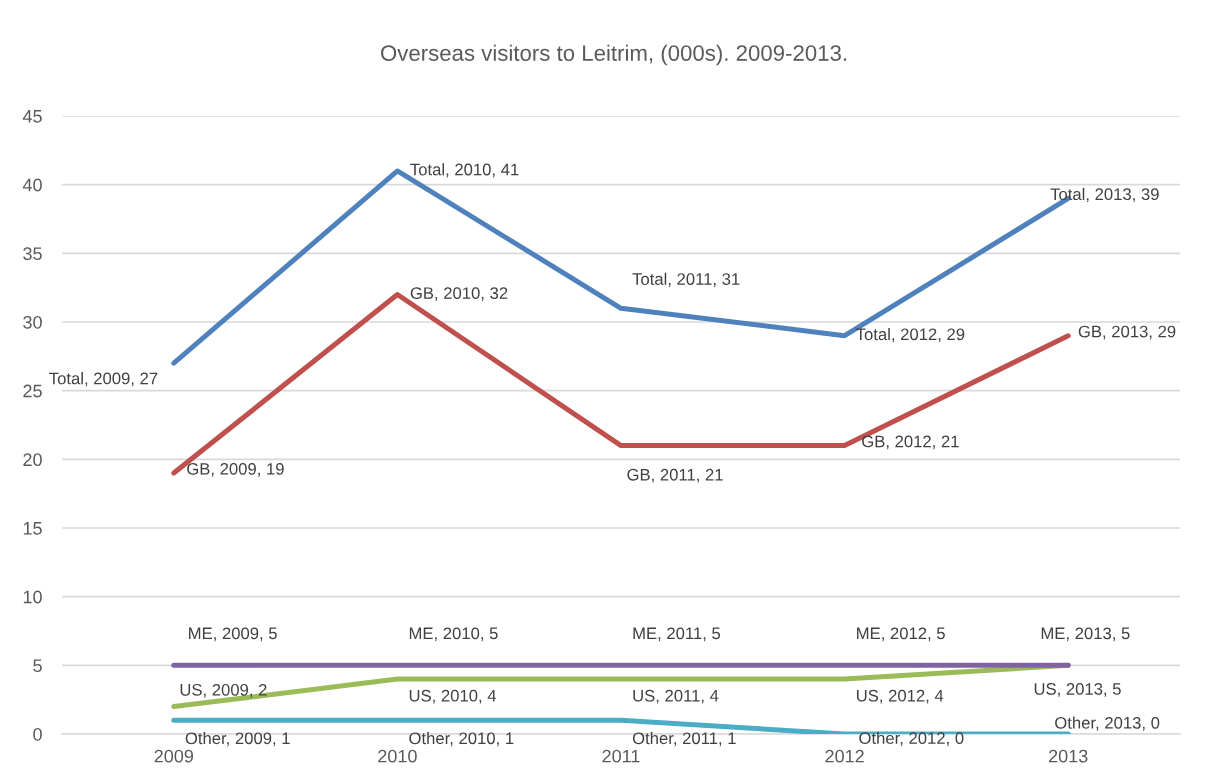  Describe the element at coordinates (459, 294) in the screenshot. I see `data-label: GB, 2010, 32` at that location.